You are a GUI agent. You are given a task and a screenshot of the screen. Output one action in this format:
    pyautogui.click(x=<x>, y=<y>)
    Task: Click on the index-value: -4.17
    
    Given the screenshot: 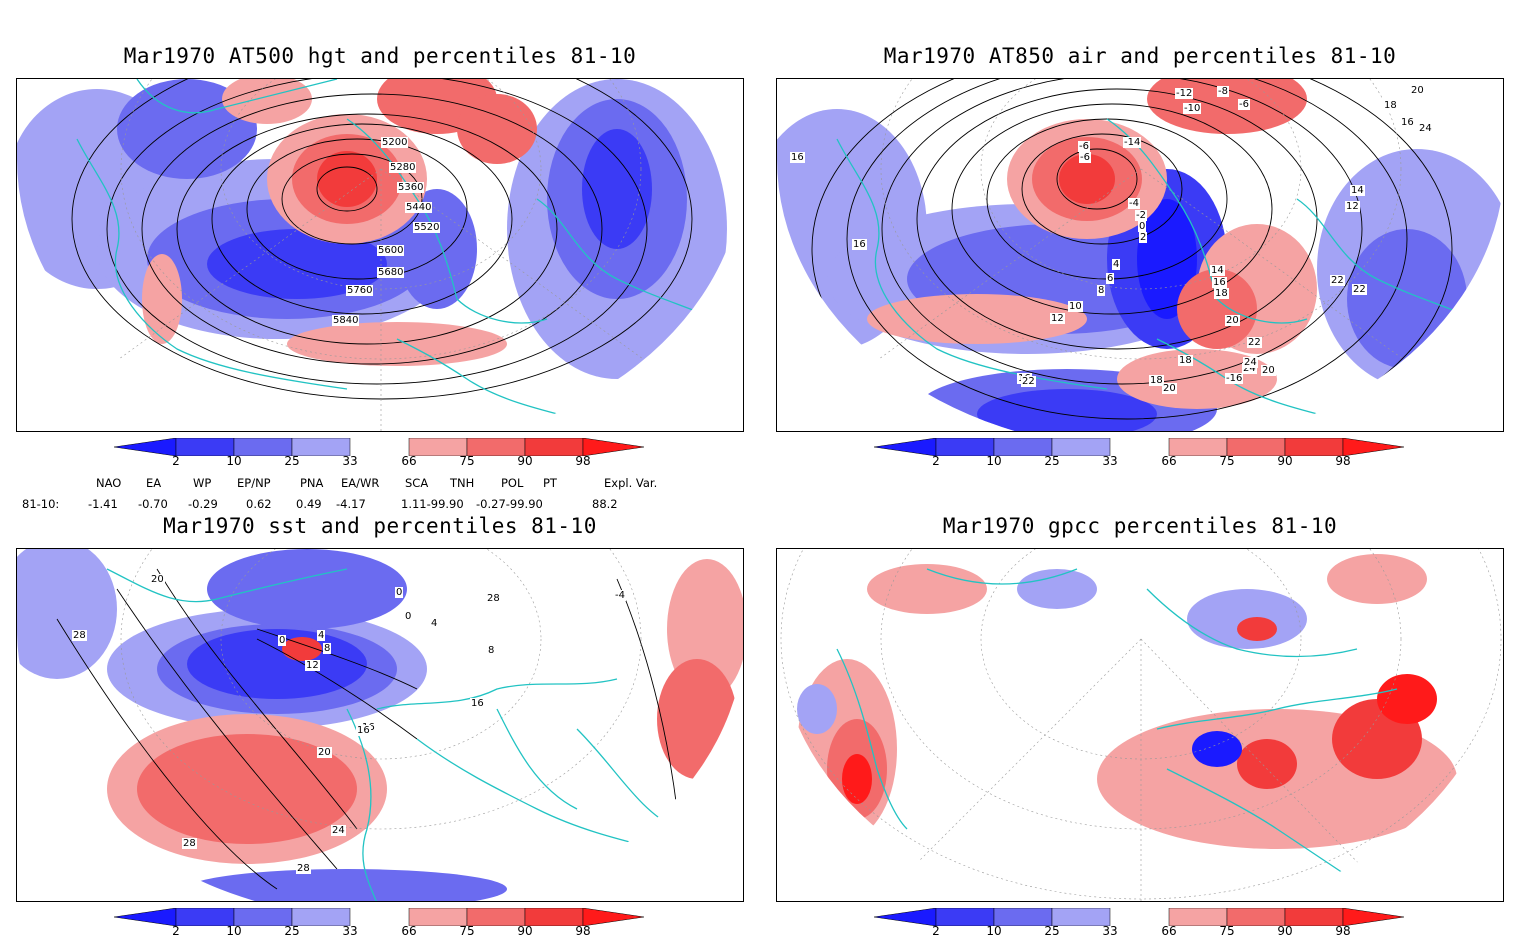 What is the action you would take?
    pyautogui.click(x=351, y=504)
    